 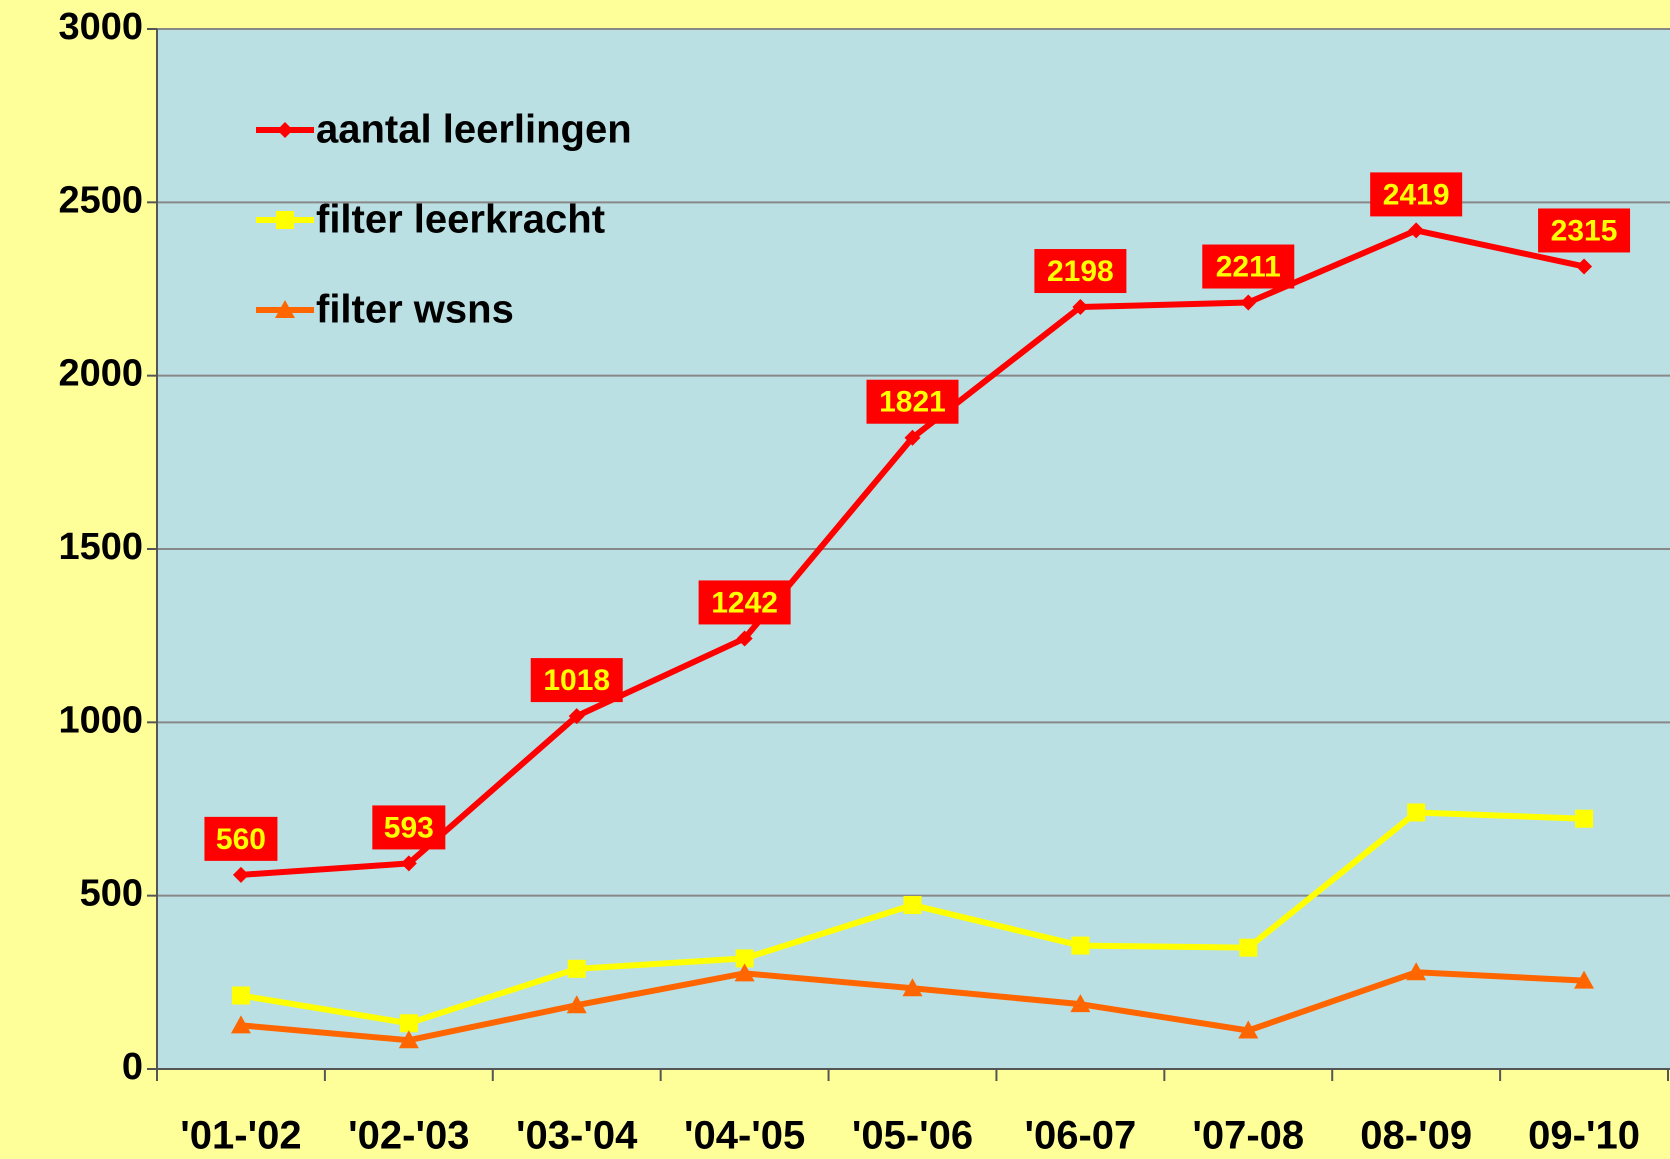 I want to click on data-label: 1018, so click(x=576, y=680).